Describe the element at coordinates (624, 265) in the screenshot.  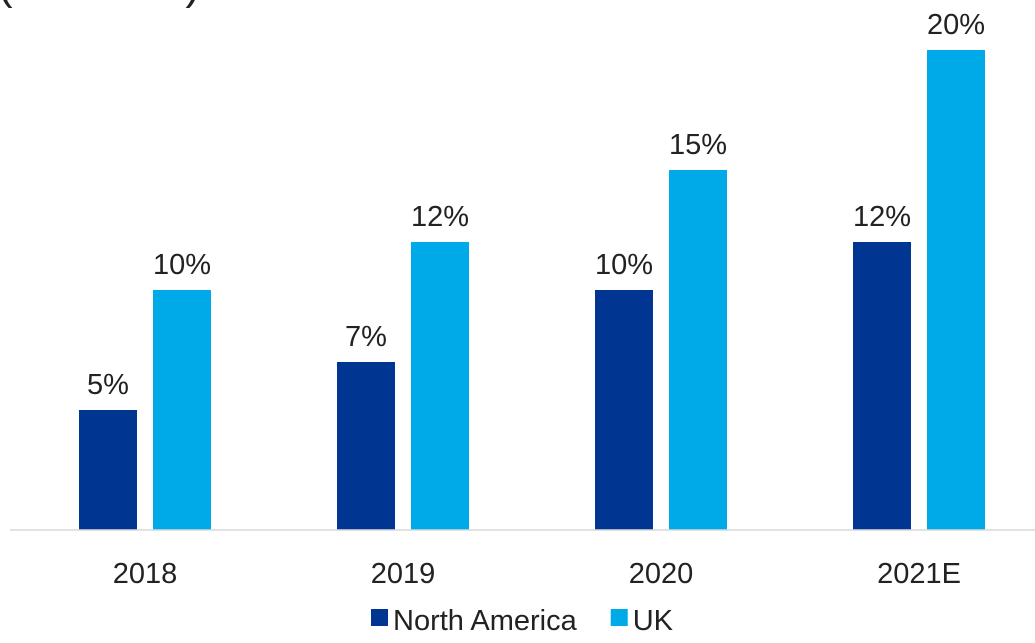
I see `value-label-north-america-2020: 10%` at that location.